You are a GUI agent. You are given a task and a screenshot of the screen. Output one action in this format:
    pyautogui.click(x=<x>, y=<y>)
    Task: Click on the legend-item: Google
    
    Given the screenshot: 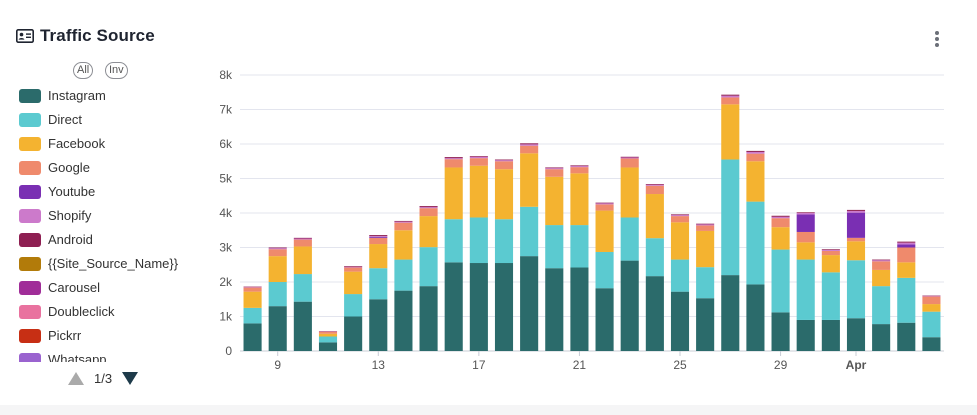 What is the action you would take?
    pyautogui.click(x=113, y=170)
    